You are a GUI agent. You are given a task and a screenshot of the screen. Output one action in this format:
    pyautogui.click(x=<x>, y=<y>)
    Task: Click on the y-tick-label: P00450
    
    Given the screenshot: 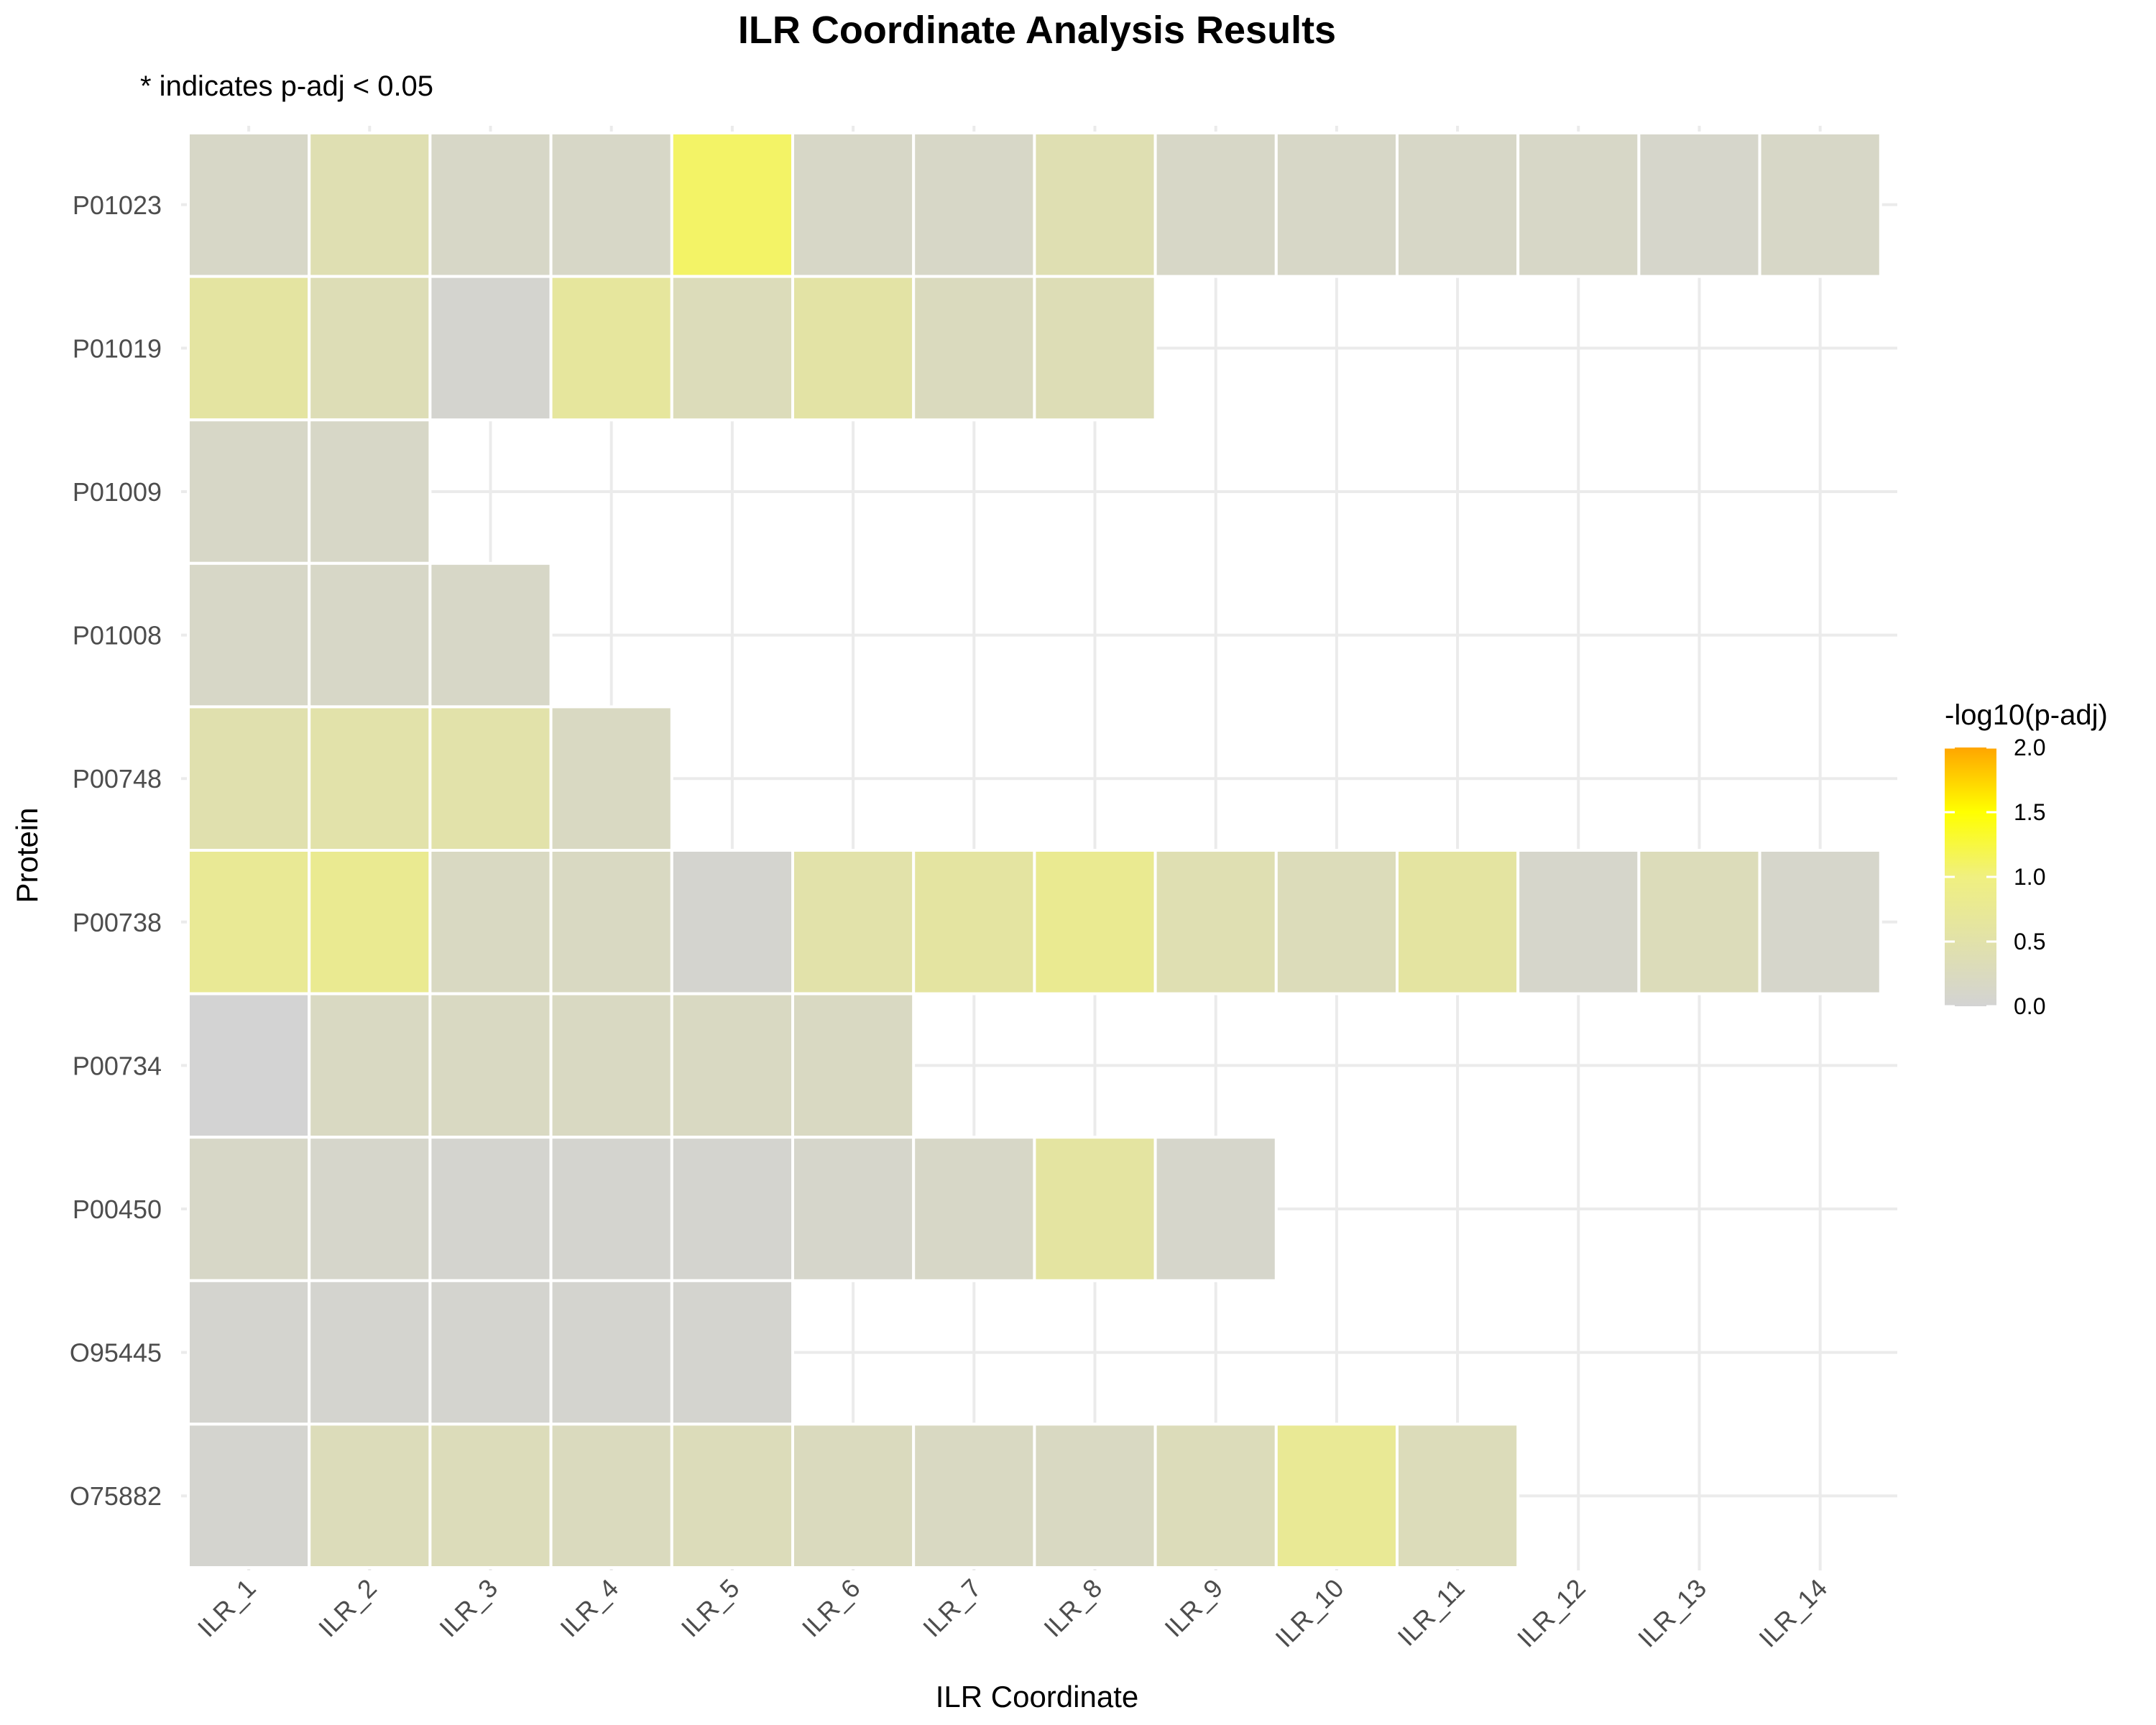 What is the action you would take?
    pyautogui.click(x=118, y=1209)
    